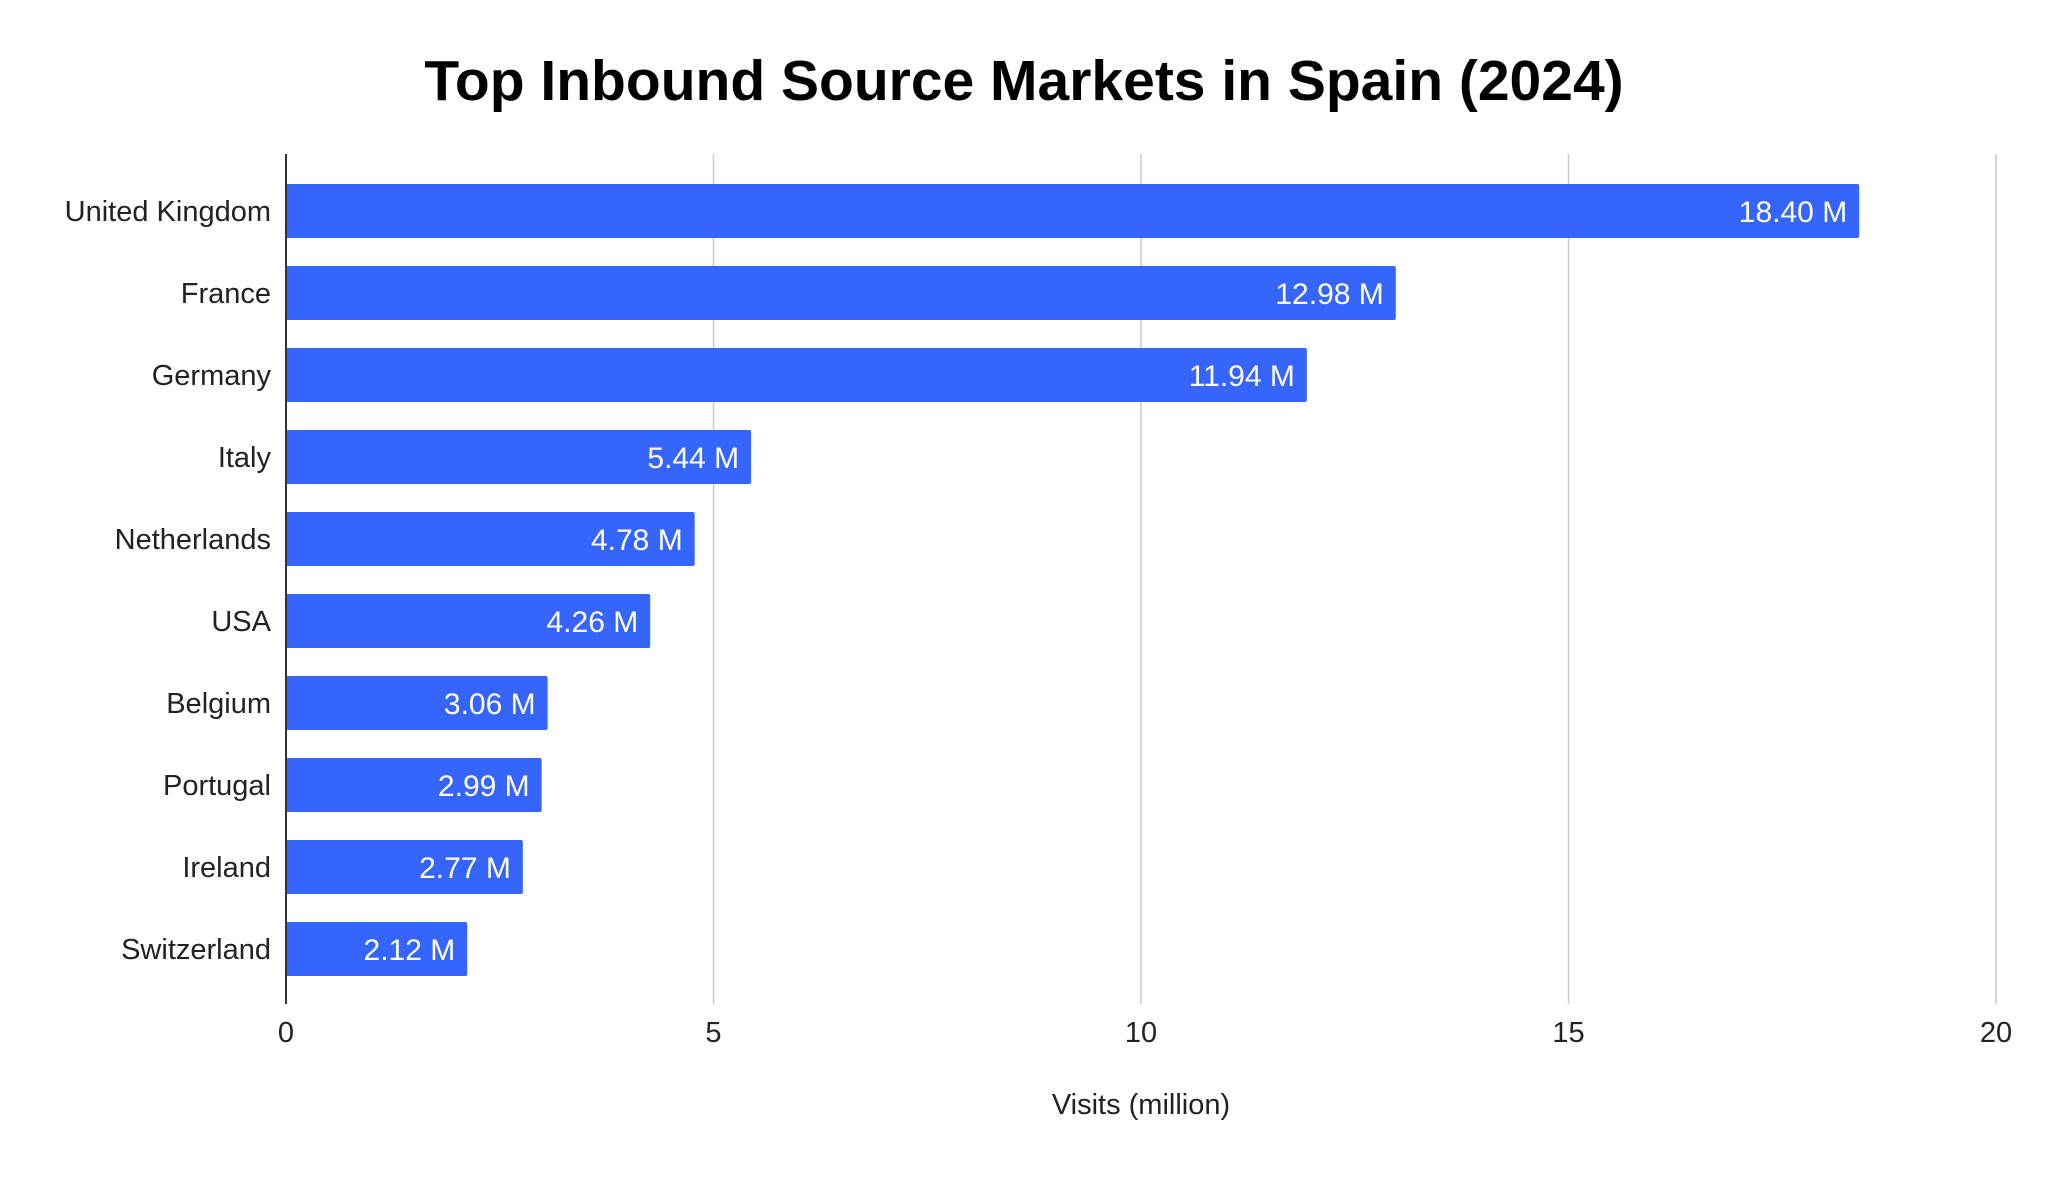 Image resolution: width=2048 pixels, height=1182 pixels. I want to click on x-axis-title: Visits (million), so click(1141, 1105).